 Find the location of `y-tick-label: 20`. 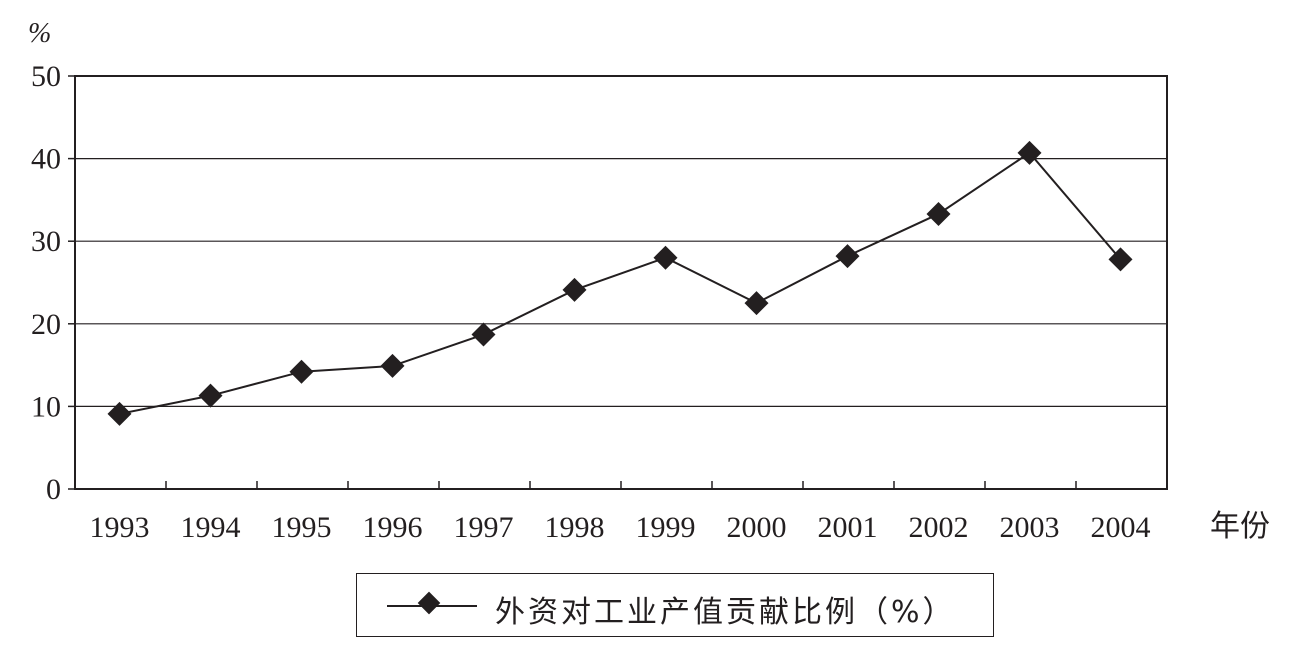

y-tick-label: 20 is located at coordinates (46, 324).